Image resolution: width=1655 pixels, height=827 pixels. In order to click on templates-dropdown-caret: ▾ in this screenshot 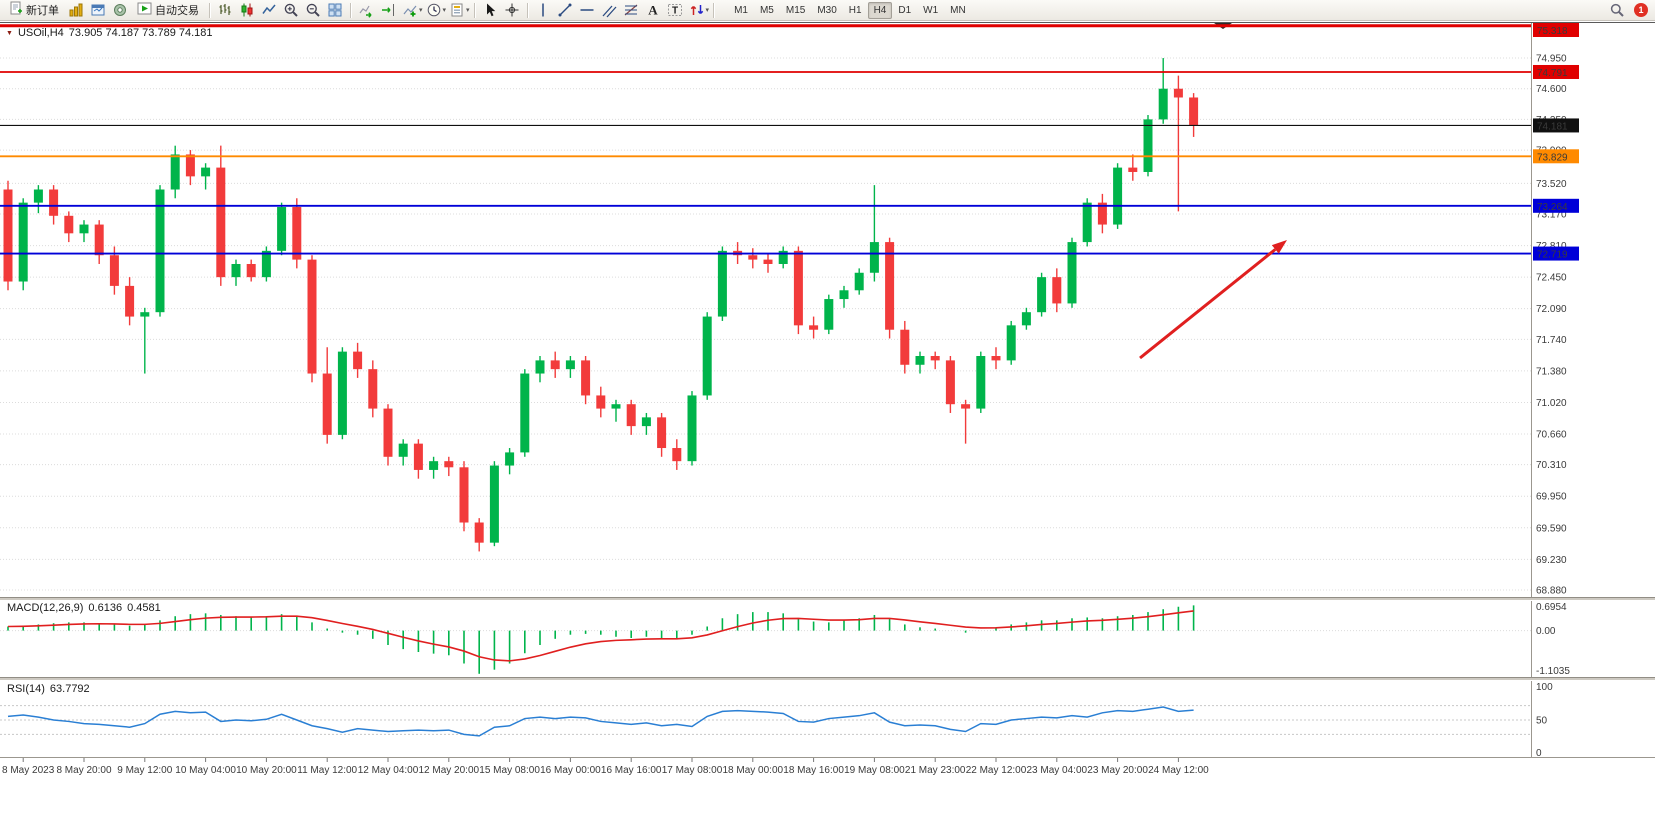, I will do `click(468, 10)`.